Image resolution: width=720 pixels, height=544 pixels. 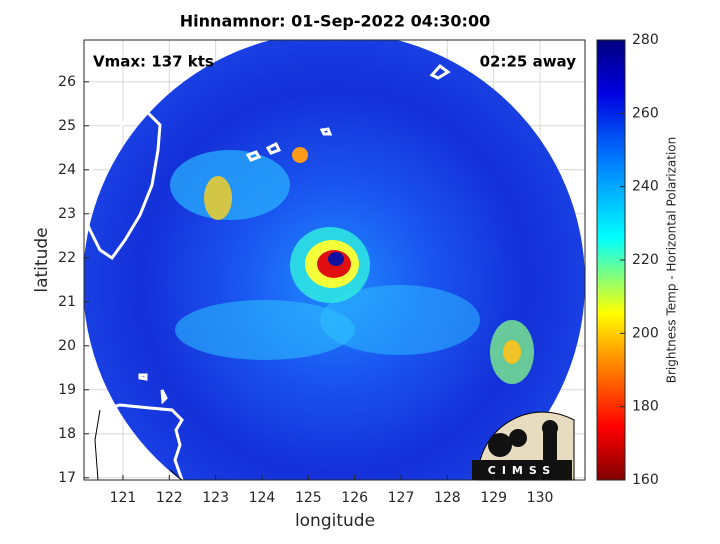 What do you see at coordinates (215, 498) in the screenshot?
I see `x-tick-label: 123` at bounding box center [215, 498].